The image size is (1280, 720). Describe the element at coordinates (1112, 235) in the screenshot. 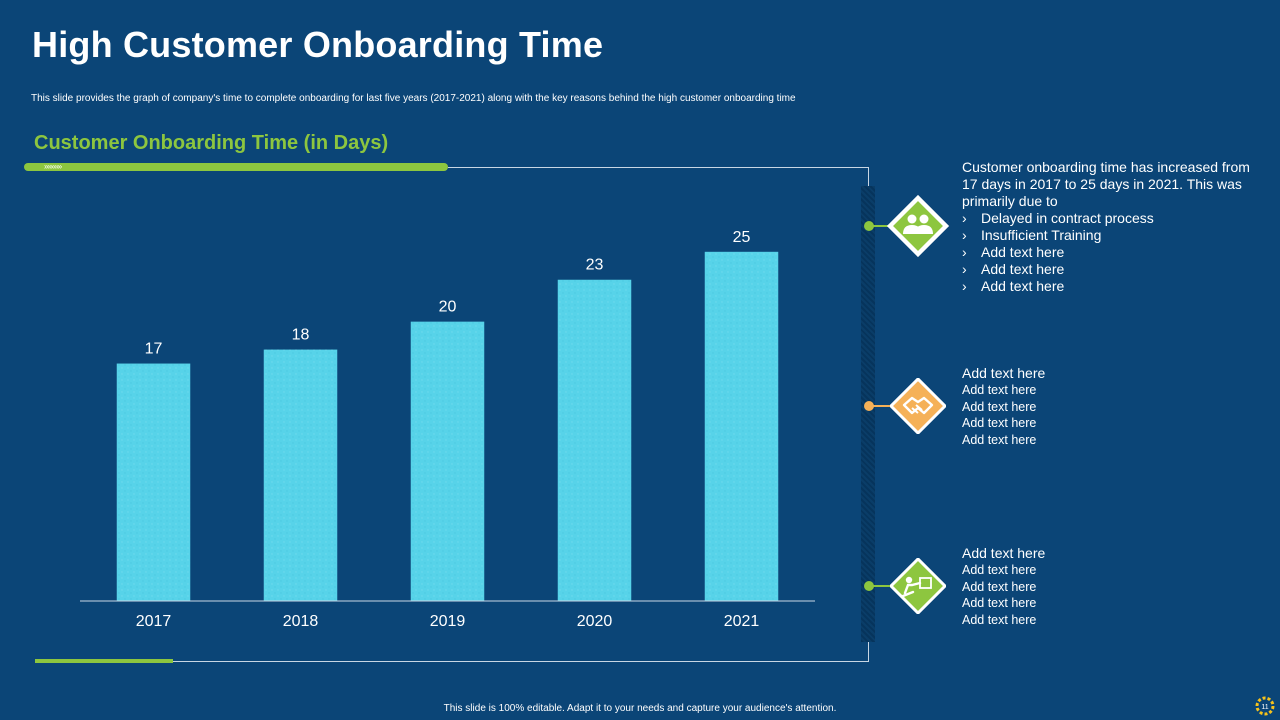

I see `reason-bullet: › Insufficient Training` at that location.